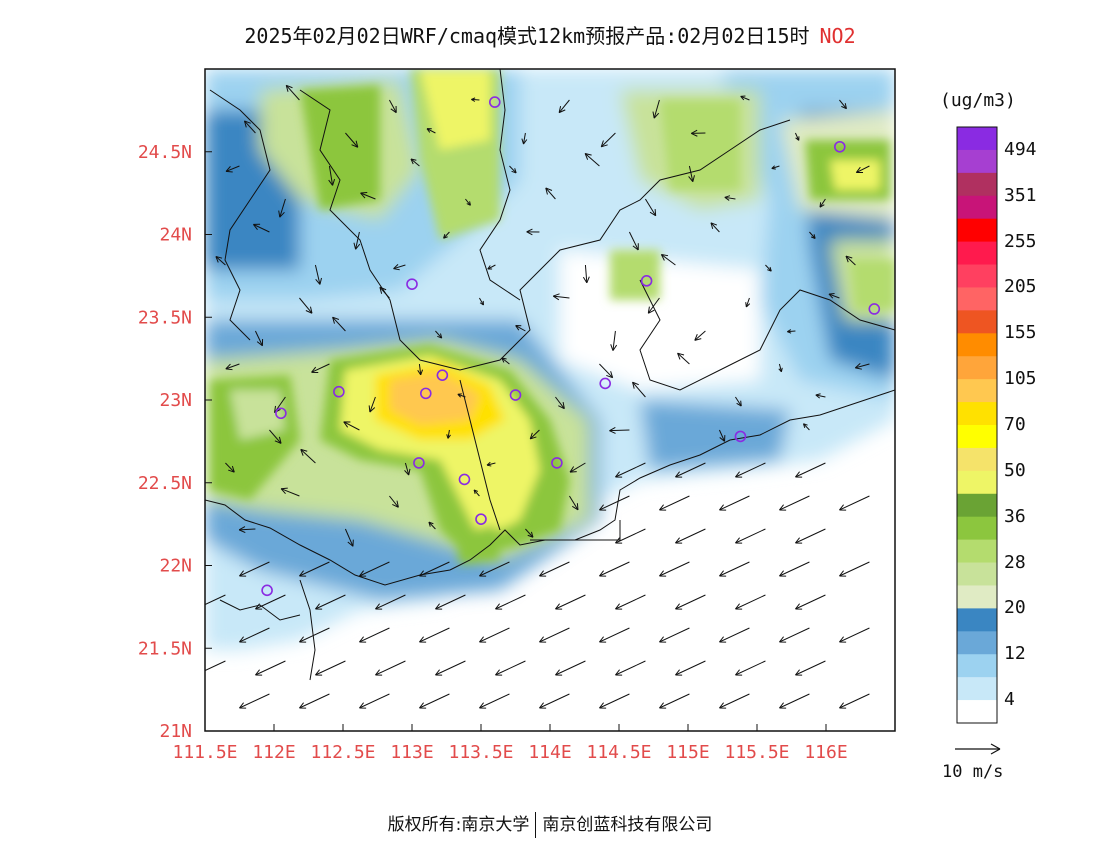 The height and width of the screenshot is (850, 1100). What do you see at coordinates (837, 36) in the screenshot?
I see `pollutant-name: NO2` at bounding box center [837, 36].